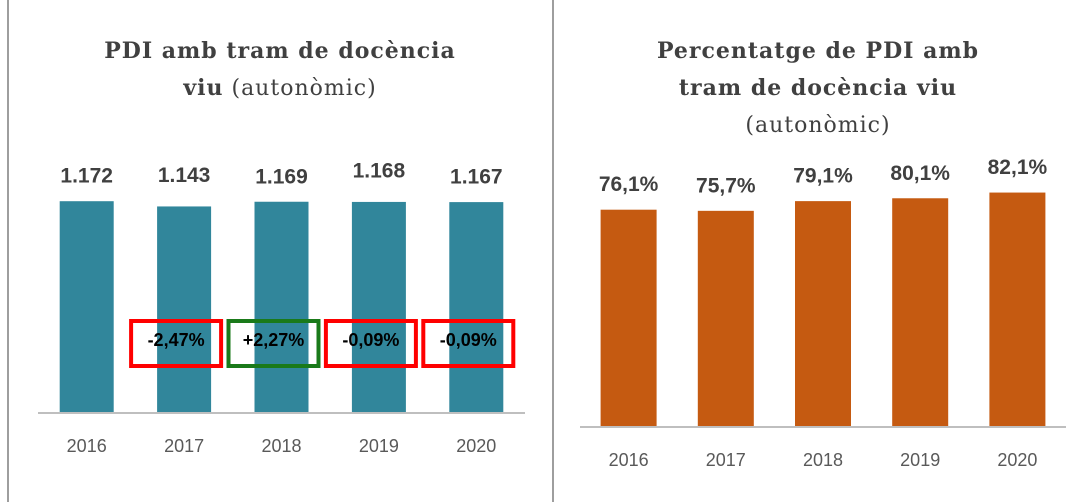  Describe the element at coordinates (823, 176) in the screenshot. I see `value-label: 79,1%` at that location.